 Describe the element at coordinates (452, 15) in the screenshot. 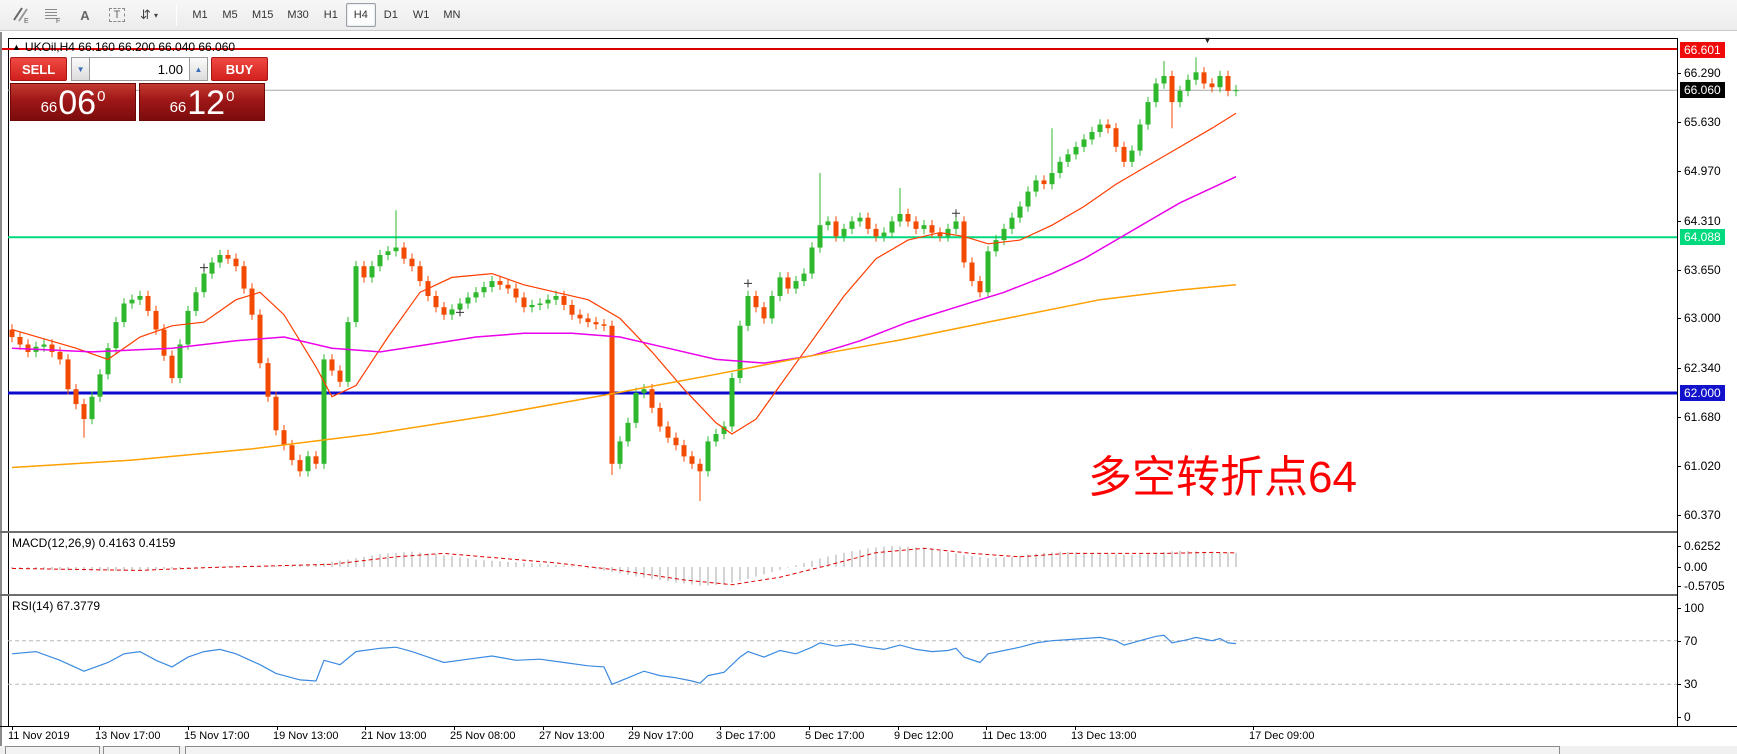

I see `tf-button-mn: MN` at that location.